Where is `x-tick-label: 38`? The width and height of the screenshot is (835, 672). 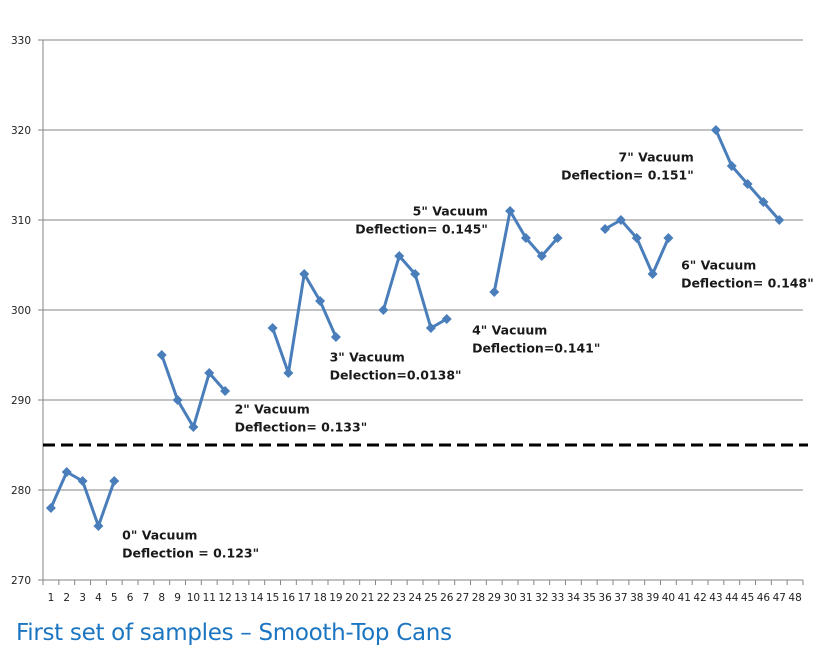 x-tick-label: 38 is located at coordinates (636, 598).